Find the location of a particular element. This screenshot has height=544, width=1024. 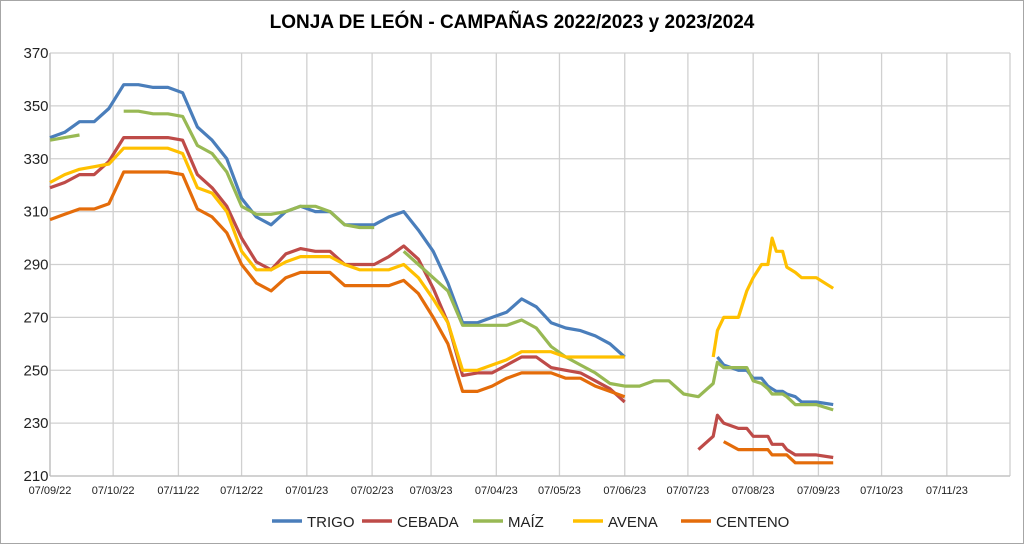

legend-item-avena: AVENA is located at coordinates (615, 522).